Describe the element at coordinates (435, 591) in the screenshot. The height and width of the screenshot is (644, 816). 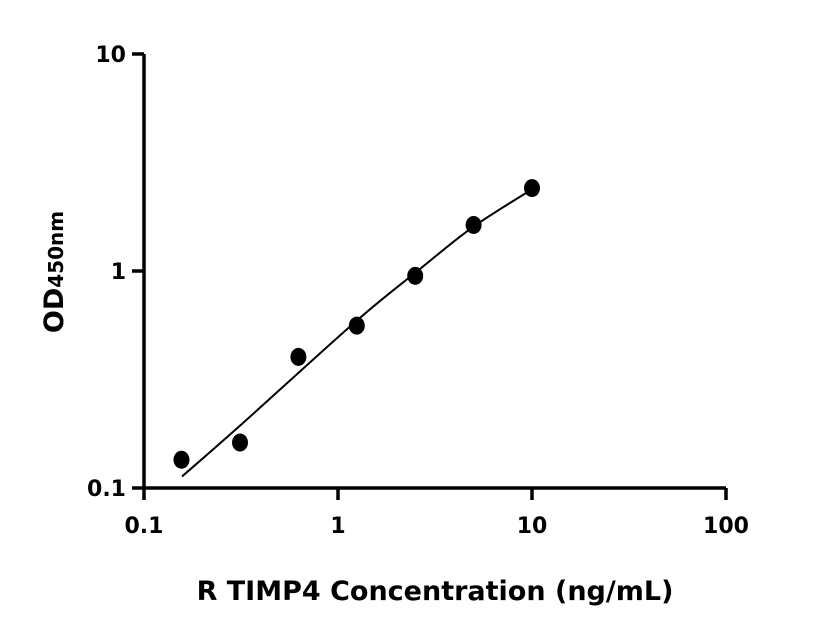
I see `x-axis-label: R TIMP4 Concentration (ng/mL)` at that location.